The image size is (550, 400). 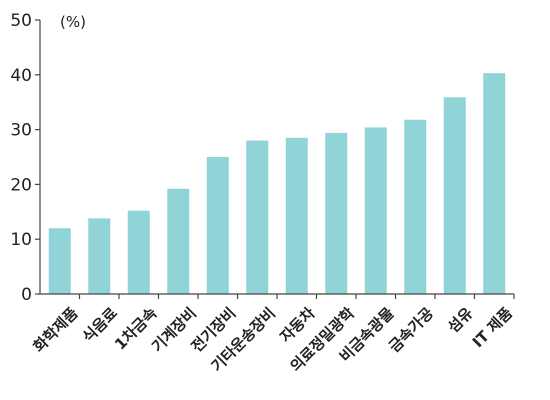 I want to click on y-tick-label: 30, so click(x=21, y=131).